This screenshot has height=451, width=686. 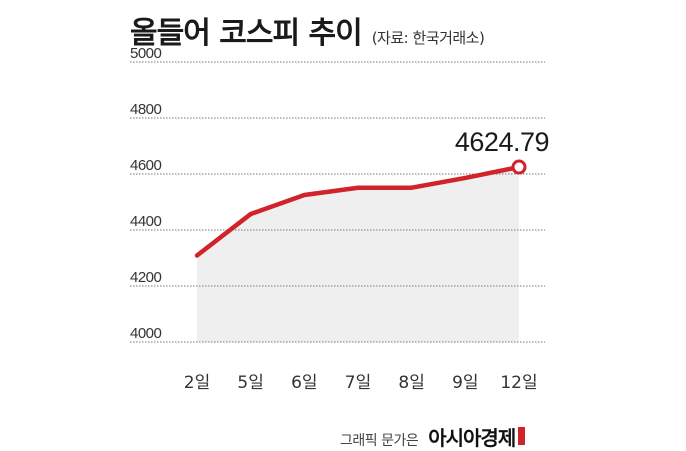 What do you see at coordinates (518, 383) in the screenshot?
I see `x-tick-label: 12일` at bounding box center [518, 383].